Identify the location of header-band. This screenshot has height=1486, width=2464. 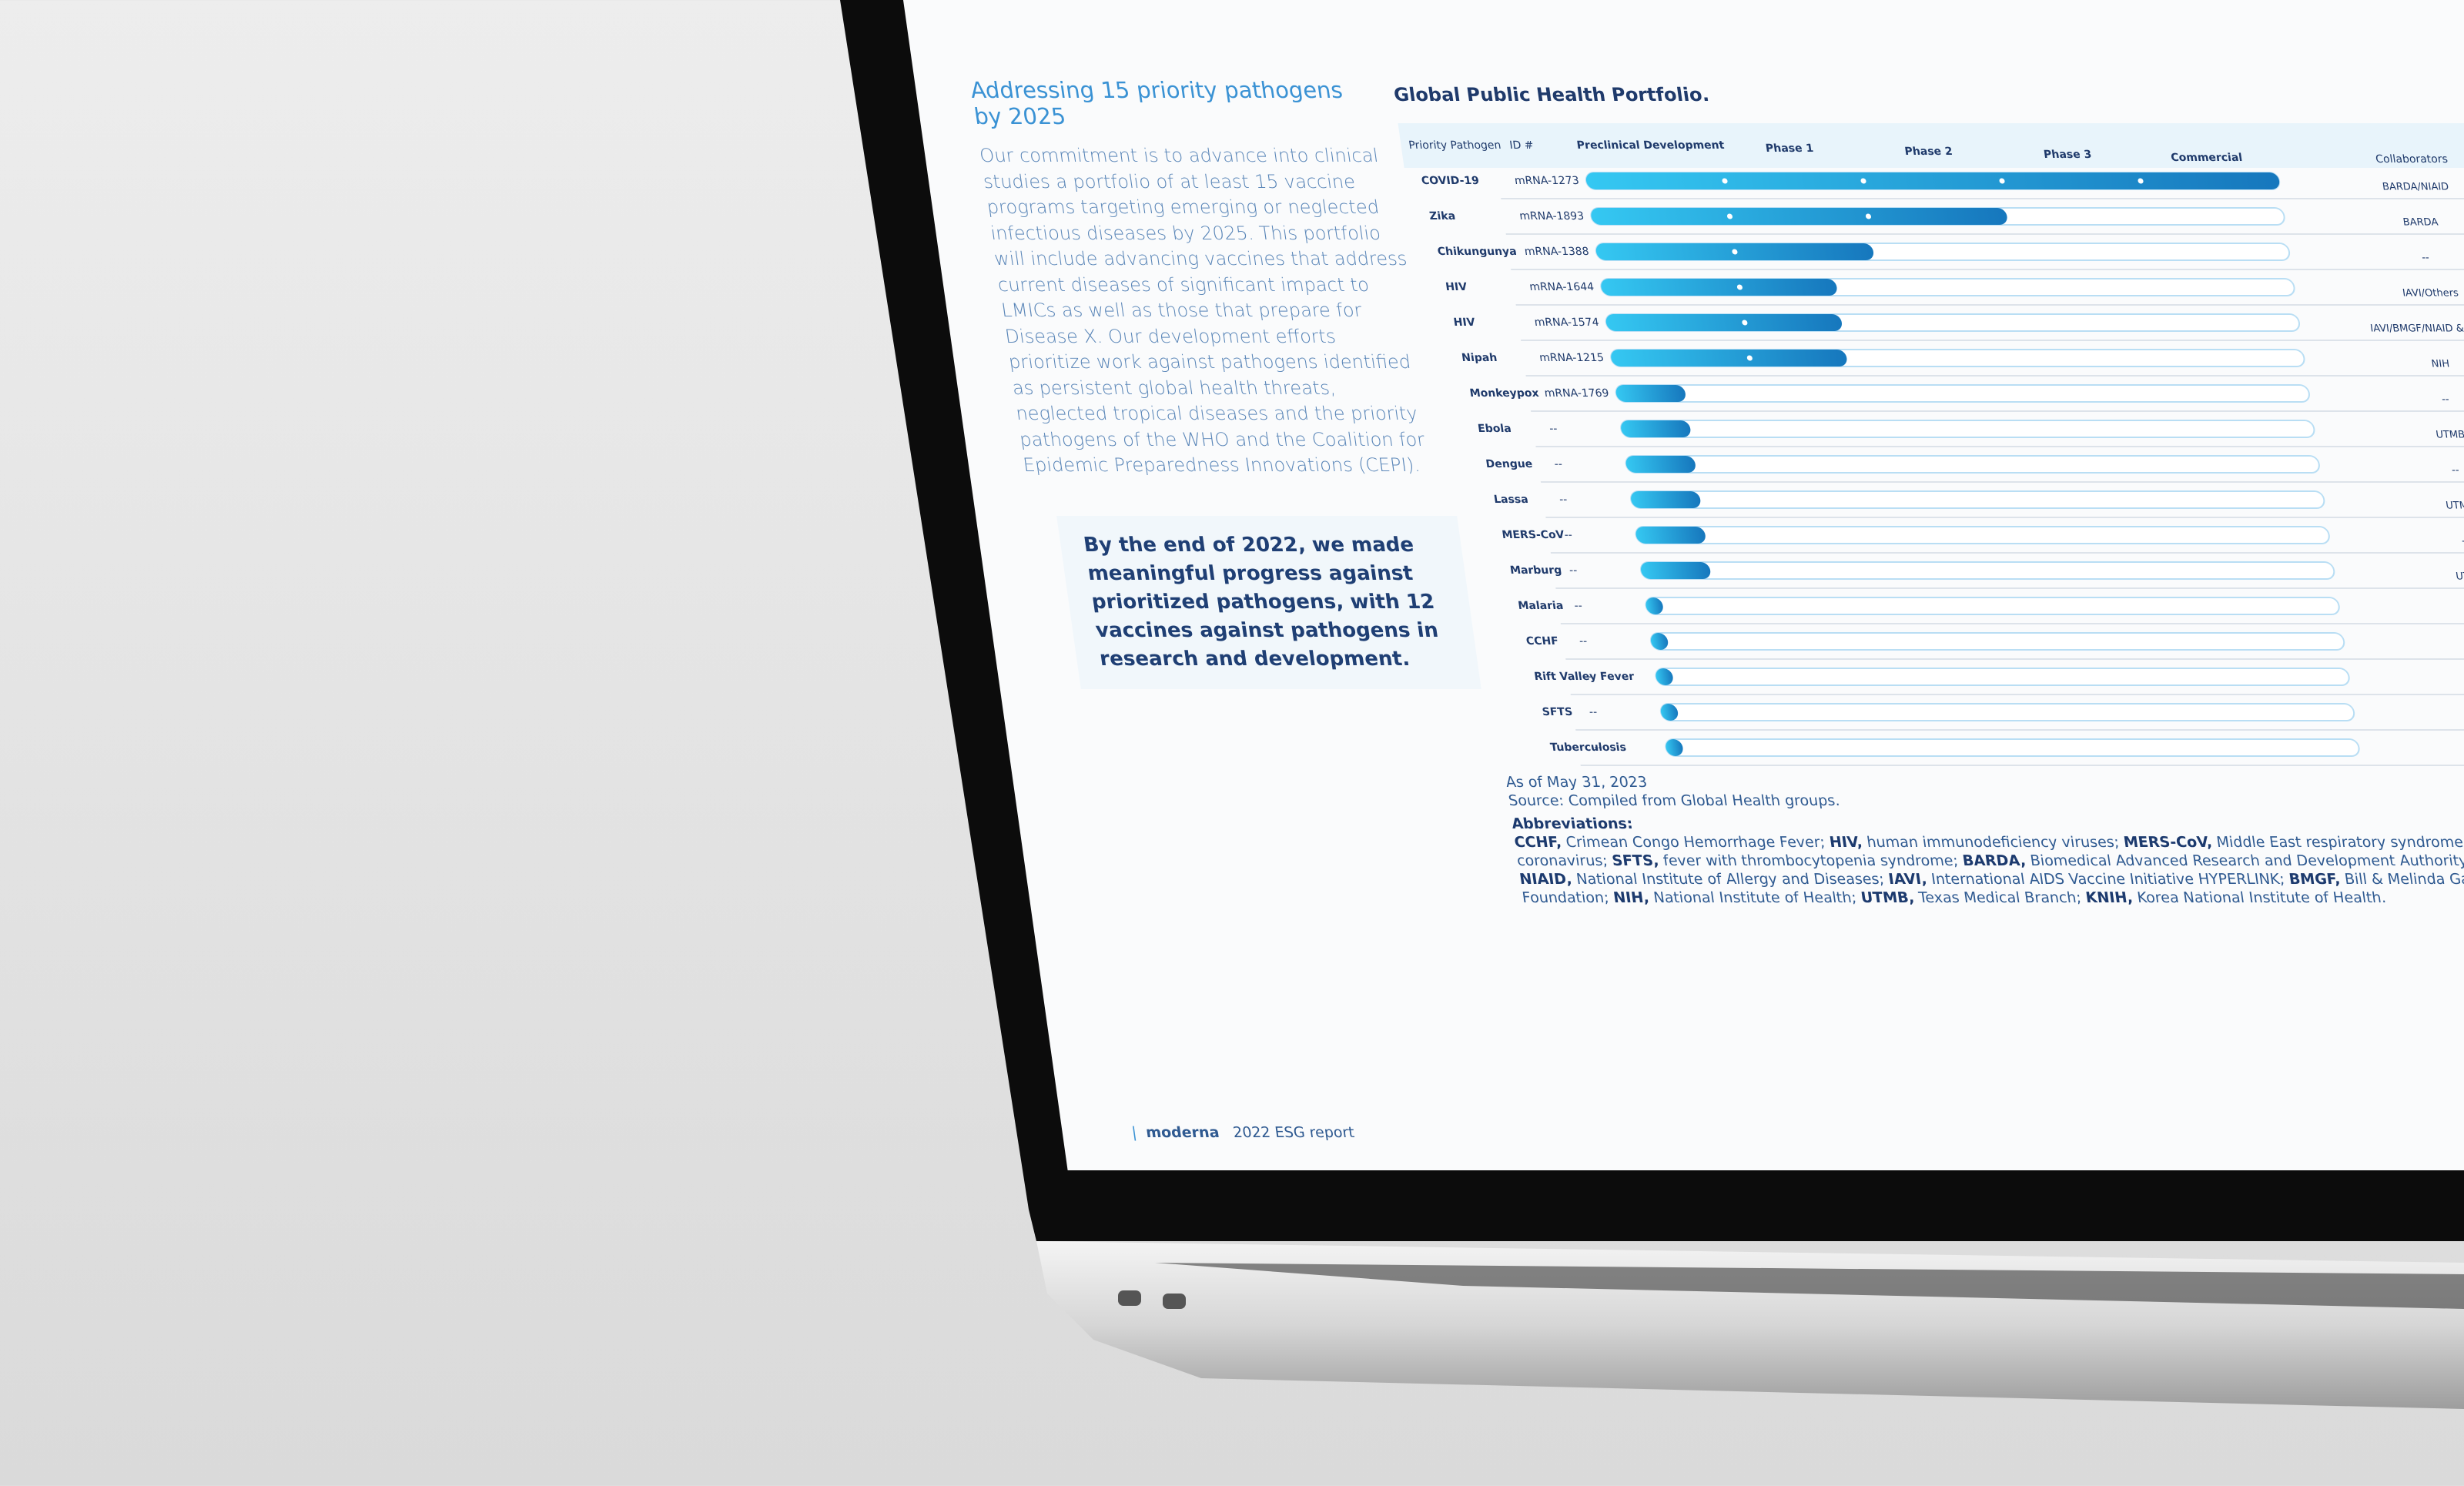
(1931, 145).